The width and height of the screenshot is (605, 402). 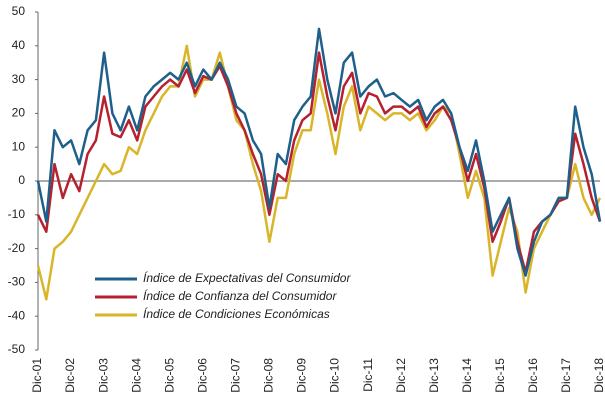 What do you see at coordinates (17, 349) in the screenshot?
I see `y-tick-label: -50` at bounding box center [17, 349].